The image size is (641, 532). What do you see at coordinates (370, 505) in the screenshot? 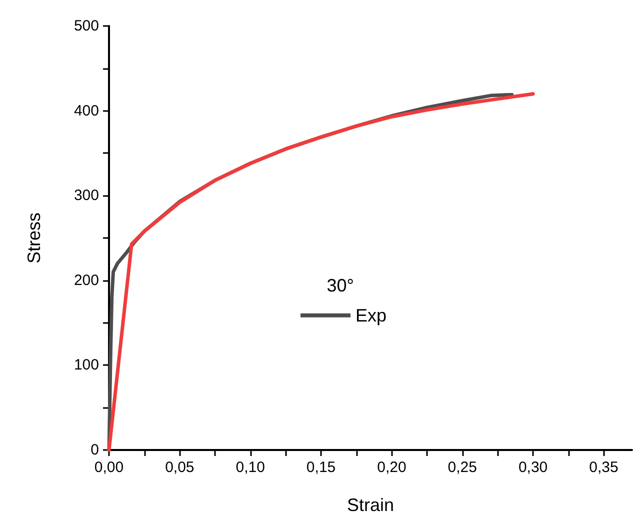
I see `x-axis-title: Strain` at bounding box center [370, 505].